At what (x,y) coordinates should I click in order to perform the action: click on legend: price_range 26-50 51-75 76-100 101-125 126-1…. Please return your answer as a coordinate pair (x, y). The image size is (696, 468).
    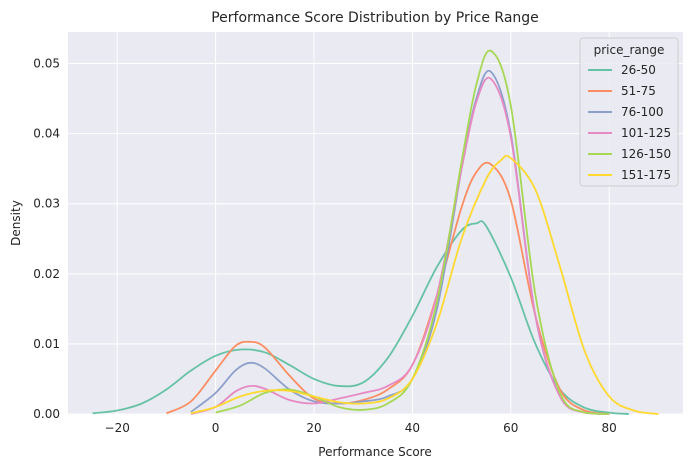
    Looking at the image, I should click on (629, 112).